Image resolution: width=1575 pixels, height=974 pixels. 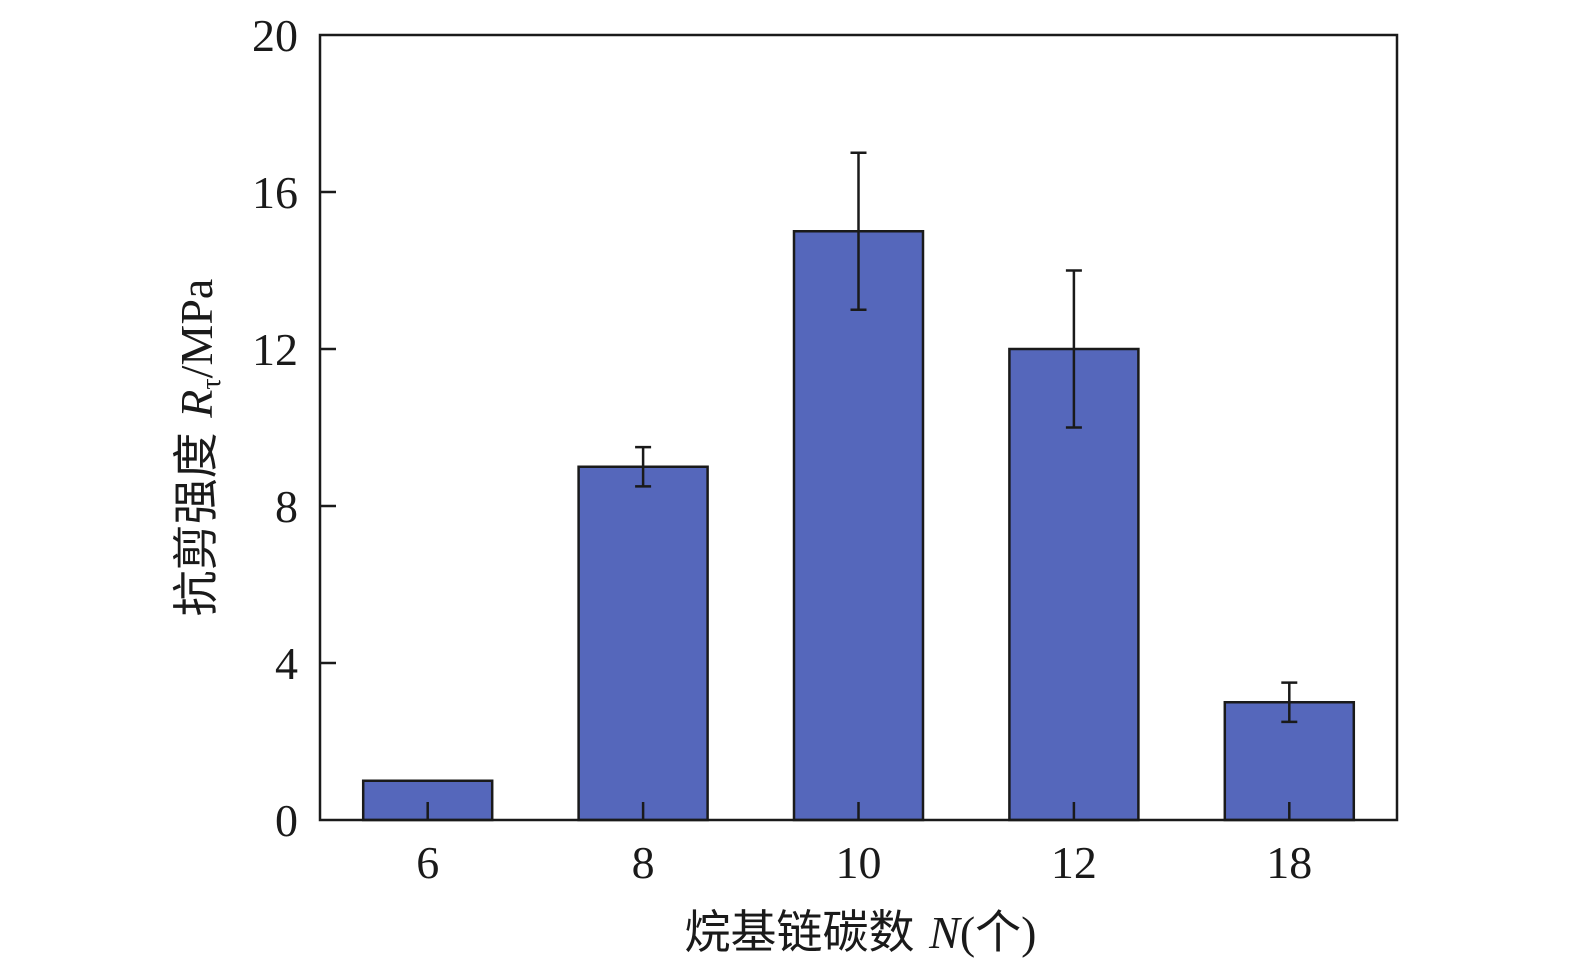 What do you see at coordinates (196, 404) in the screenshot?
I see `y-axis-title-symbol: R` at bounding box center [196, 404].